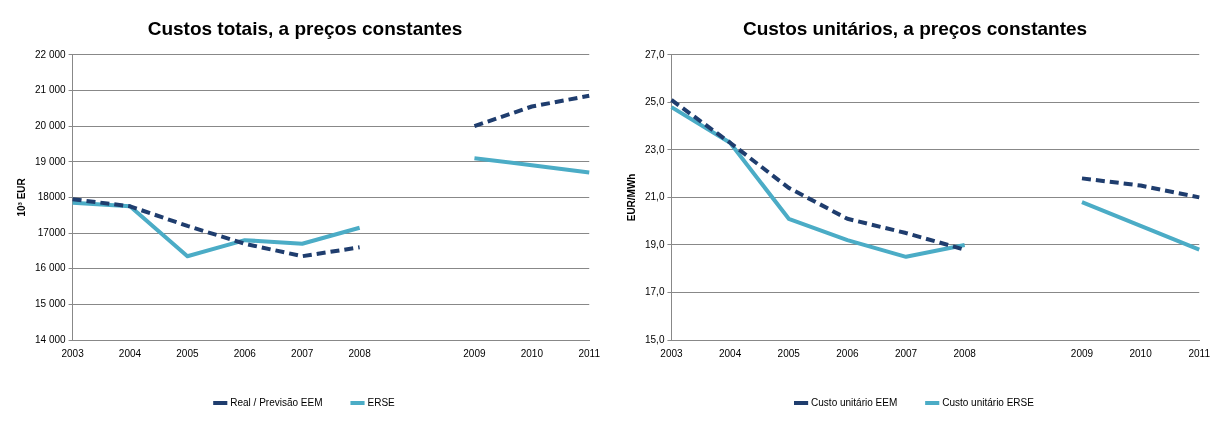 Image resolution: width=1226 pixels, height=436 pixels. Describe the element at coordinates (654, 339) in the screenshot. I see `y-tick-label: 15,0` at that location.